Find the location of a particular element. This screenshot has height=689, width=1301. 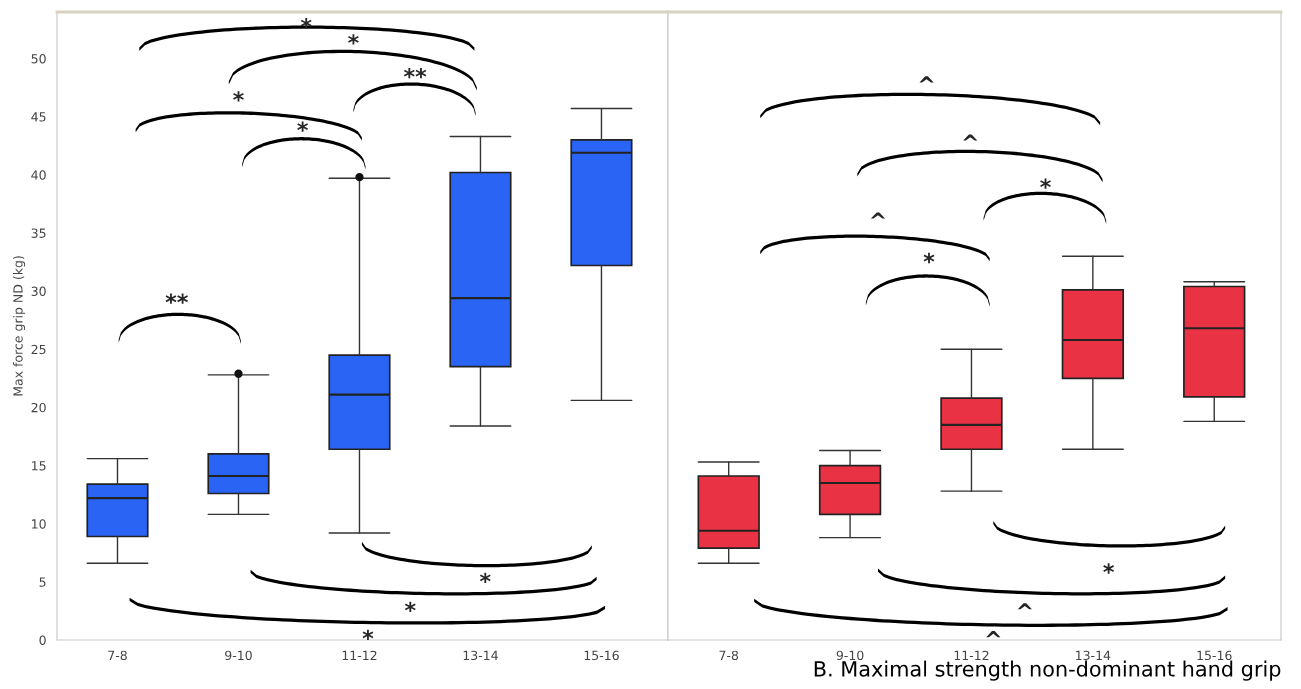

text: B. Maximal strength non-dominant hand grip is located at coordinates (1047, 670).